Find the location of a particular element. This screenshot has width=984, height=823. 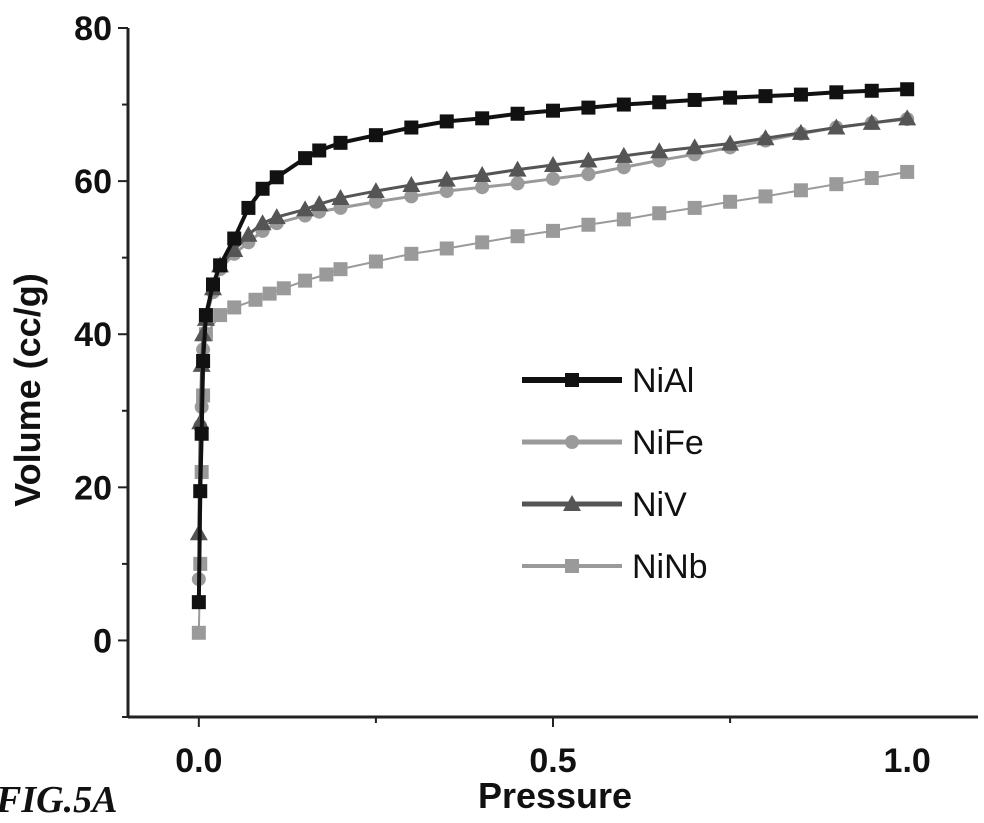

y-tick-label: 60 is located at coordinates (93, 182).